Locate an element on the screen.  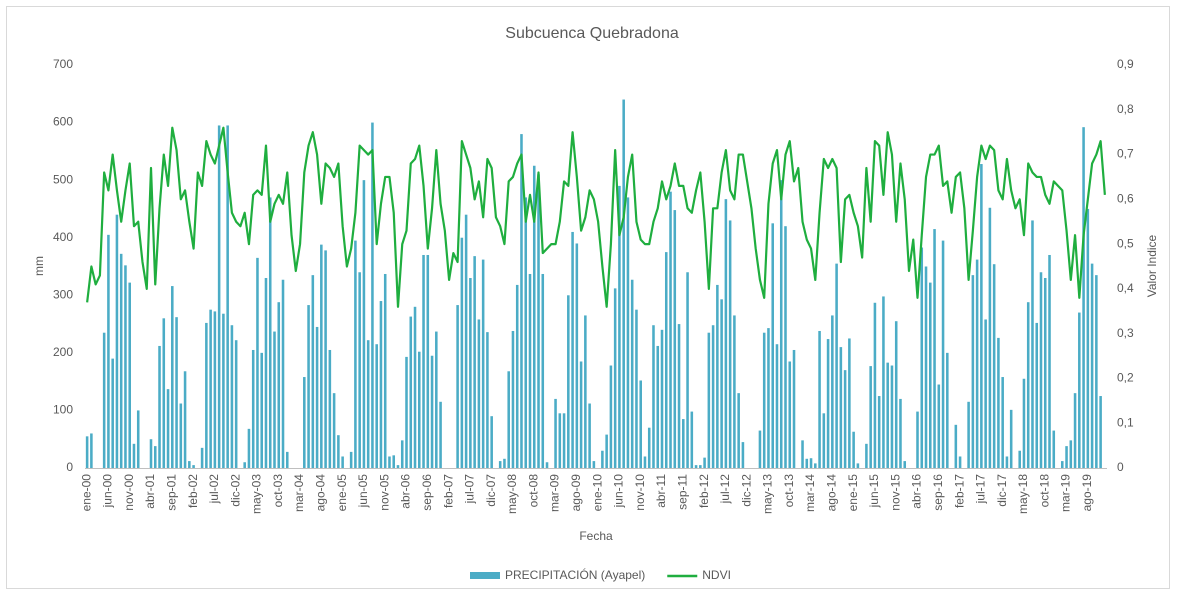
x-tick-label: ene-15 is located at coordinates (853, 493).